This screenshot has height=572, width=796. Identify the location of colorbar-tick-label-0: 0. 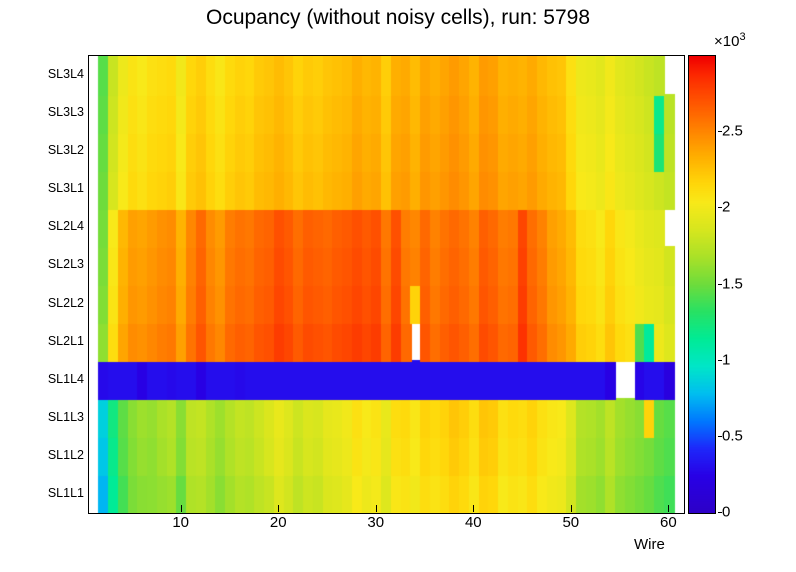
(726, 512).